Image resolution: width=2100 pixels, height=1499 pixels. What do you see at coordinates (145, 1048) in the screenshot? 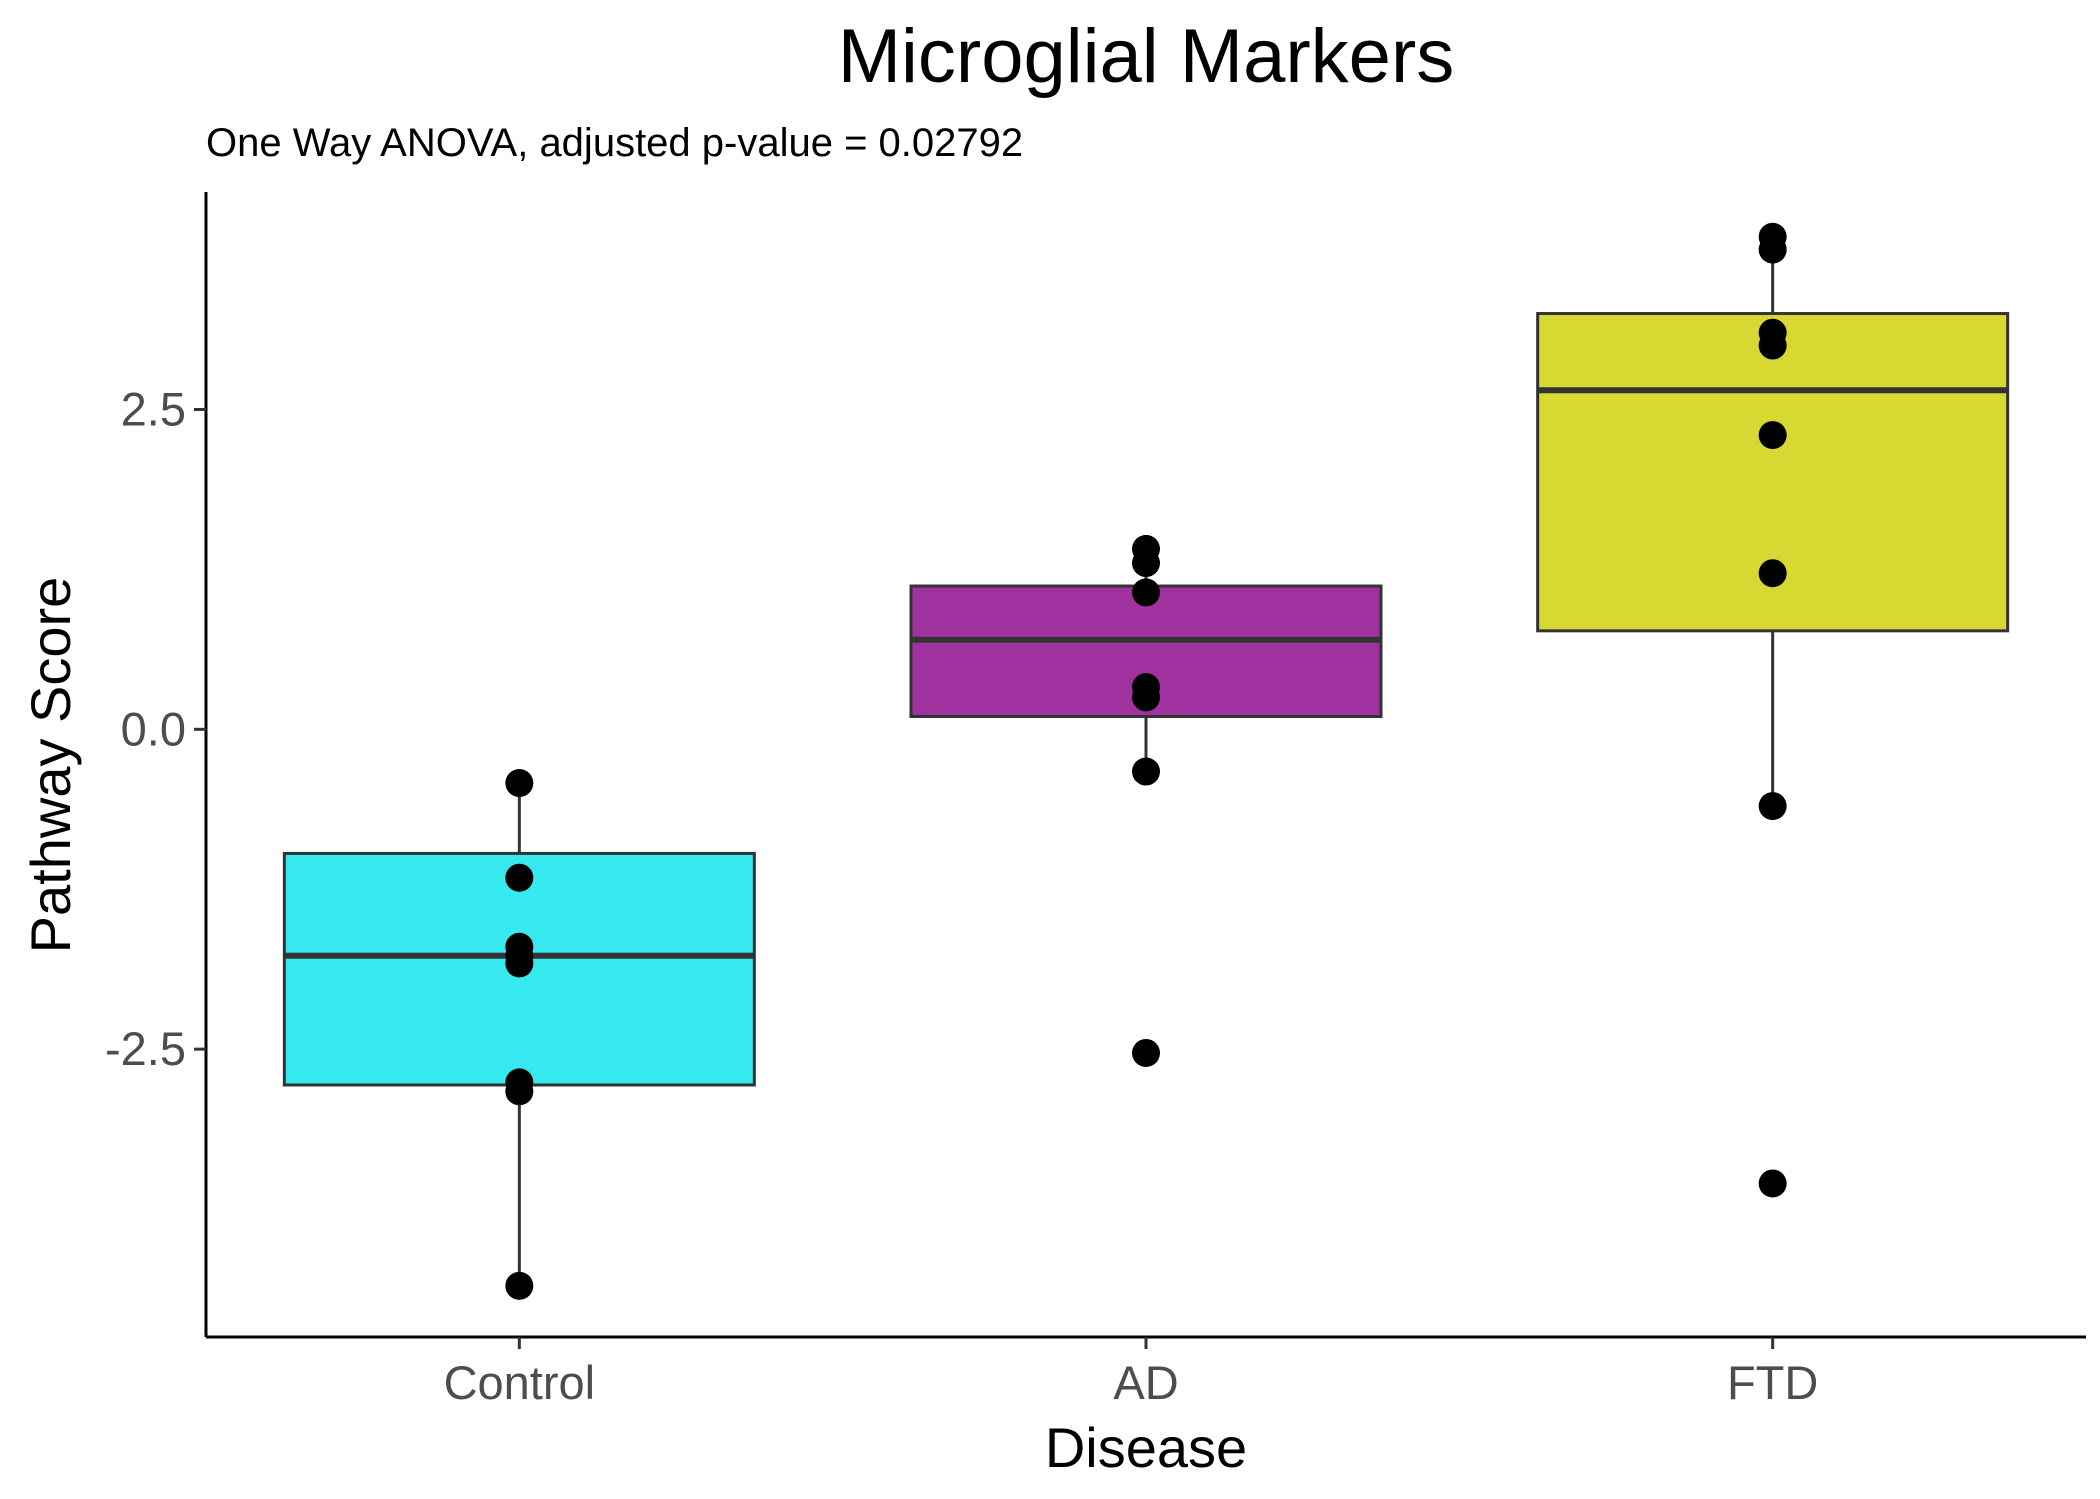
I see `y-tick-label: -2.5` at bounding box center [145, 1048].